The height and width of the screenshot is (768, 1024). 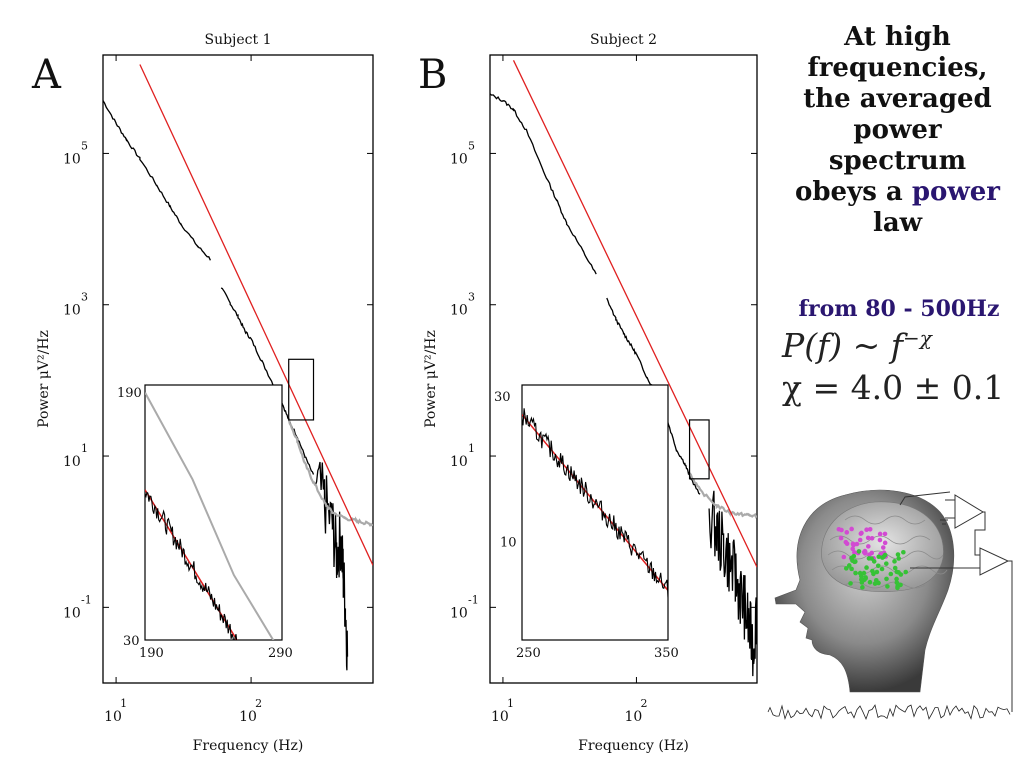 I want to click on panel-letter-b: B, so click(x=432, y=75).